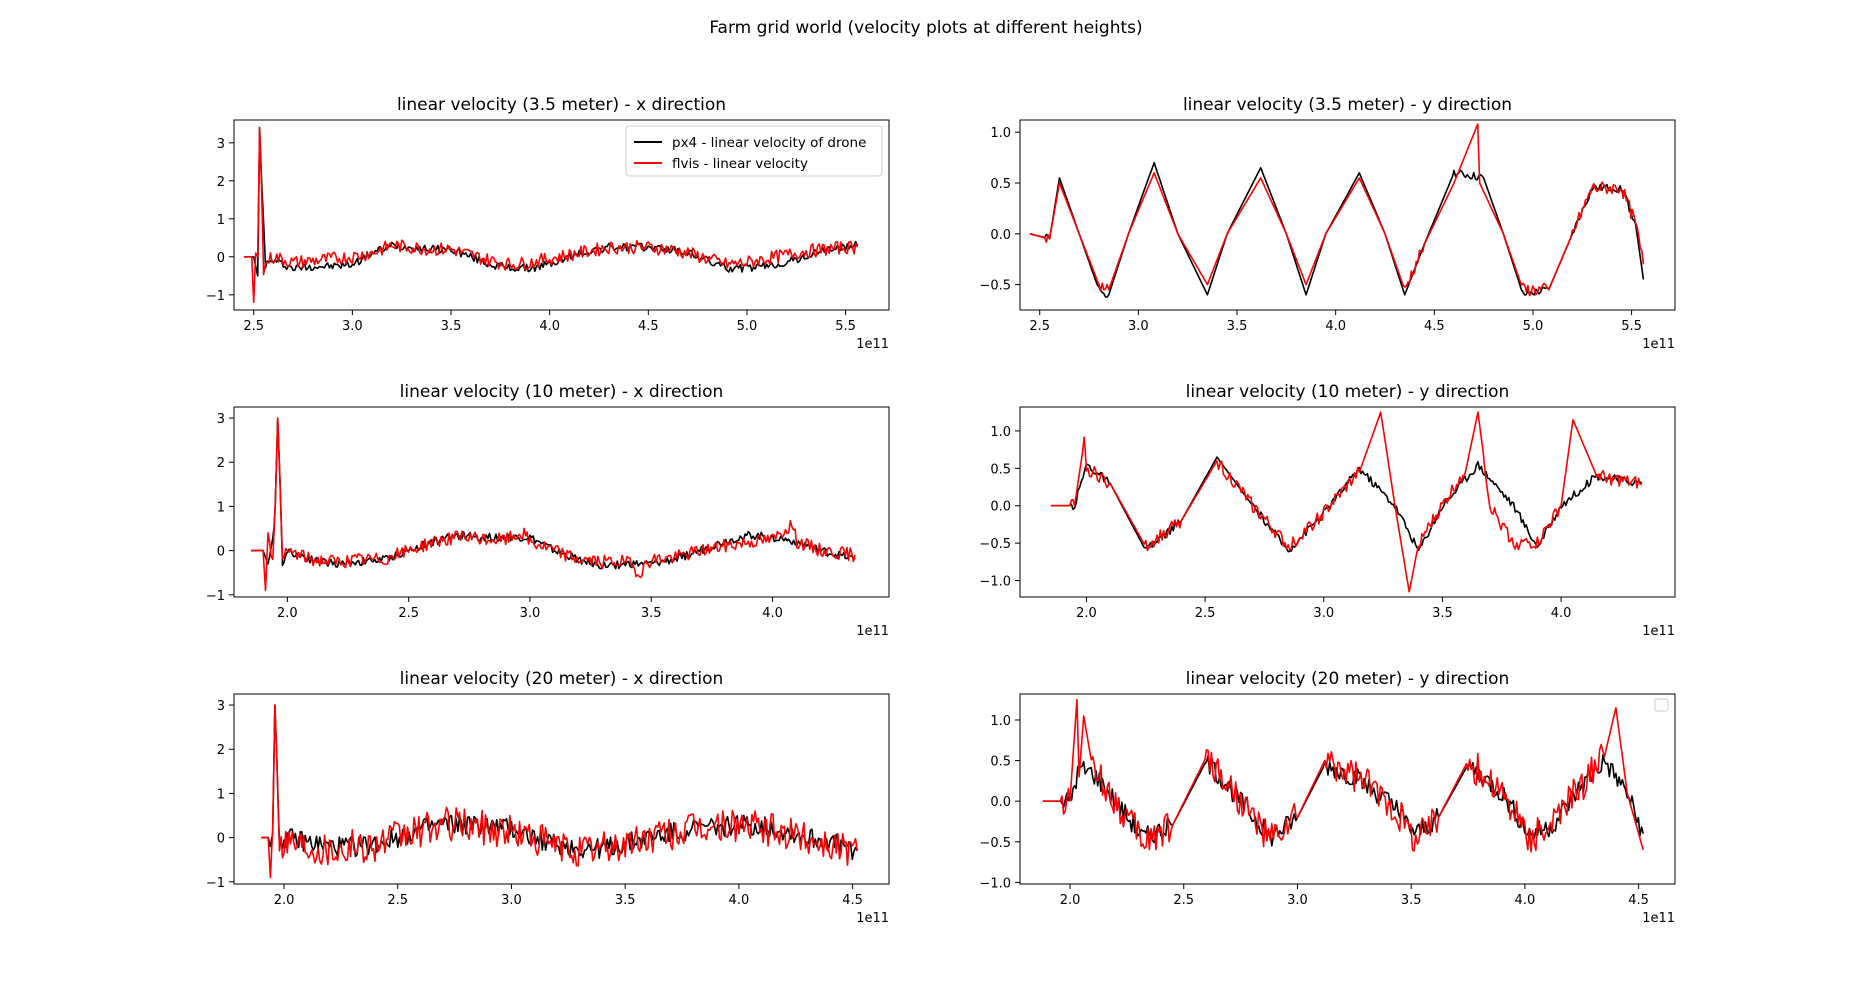  I want to click on subplot-title: linear velocity (10 meter) - y direction, so click(1348, 392).